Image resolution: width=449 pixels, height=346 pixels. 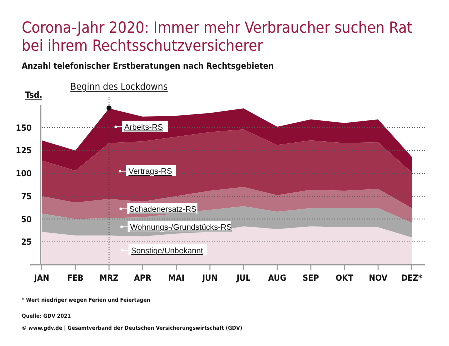 I want to click on chart-subtitle: Anzahl telefonischer Erstberatungen nach Rechtsgebieten, so click(x=148, y=67).